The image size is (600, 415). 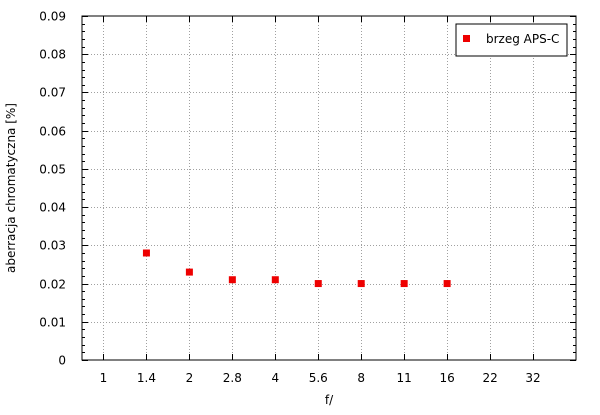 What do you see at coordinates (104, 378) in the screenshot?
I see `x-tick-label: 1` at bounding box center [104, 378].